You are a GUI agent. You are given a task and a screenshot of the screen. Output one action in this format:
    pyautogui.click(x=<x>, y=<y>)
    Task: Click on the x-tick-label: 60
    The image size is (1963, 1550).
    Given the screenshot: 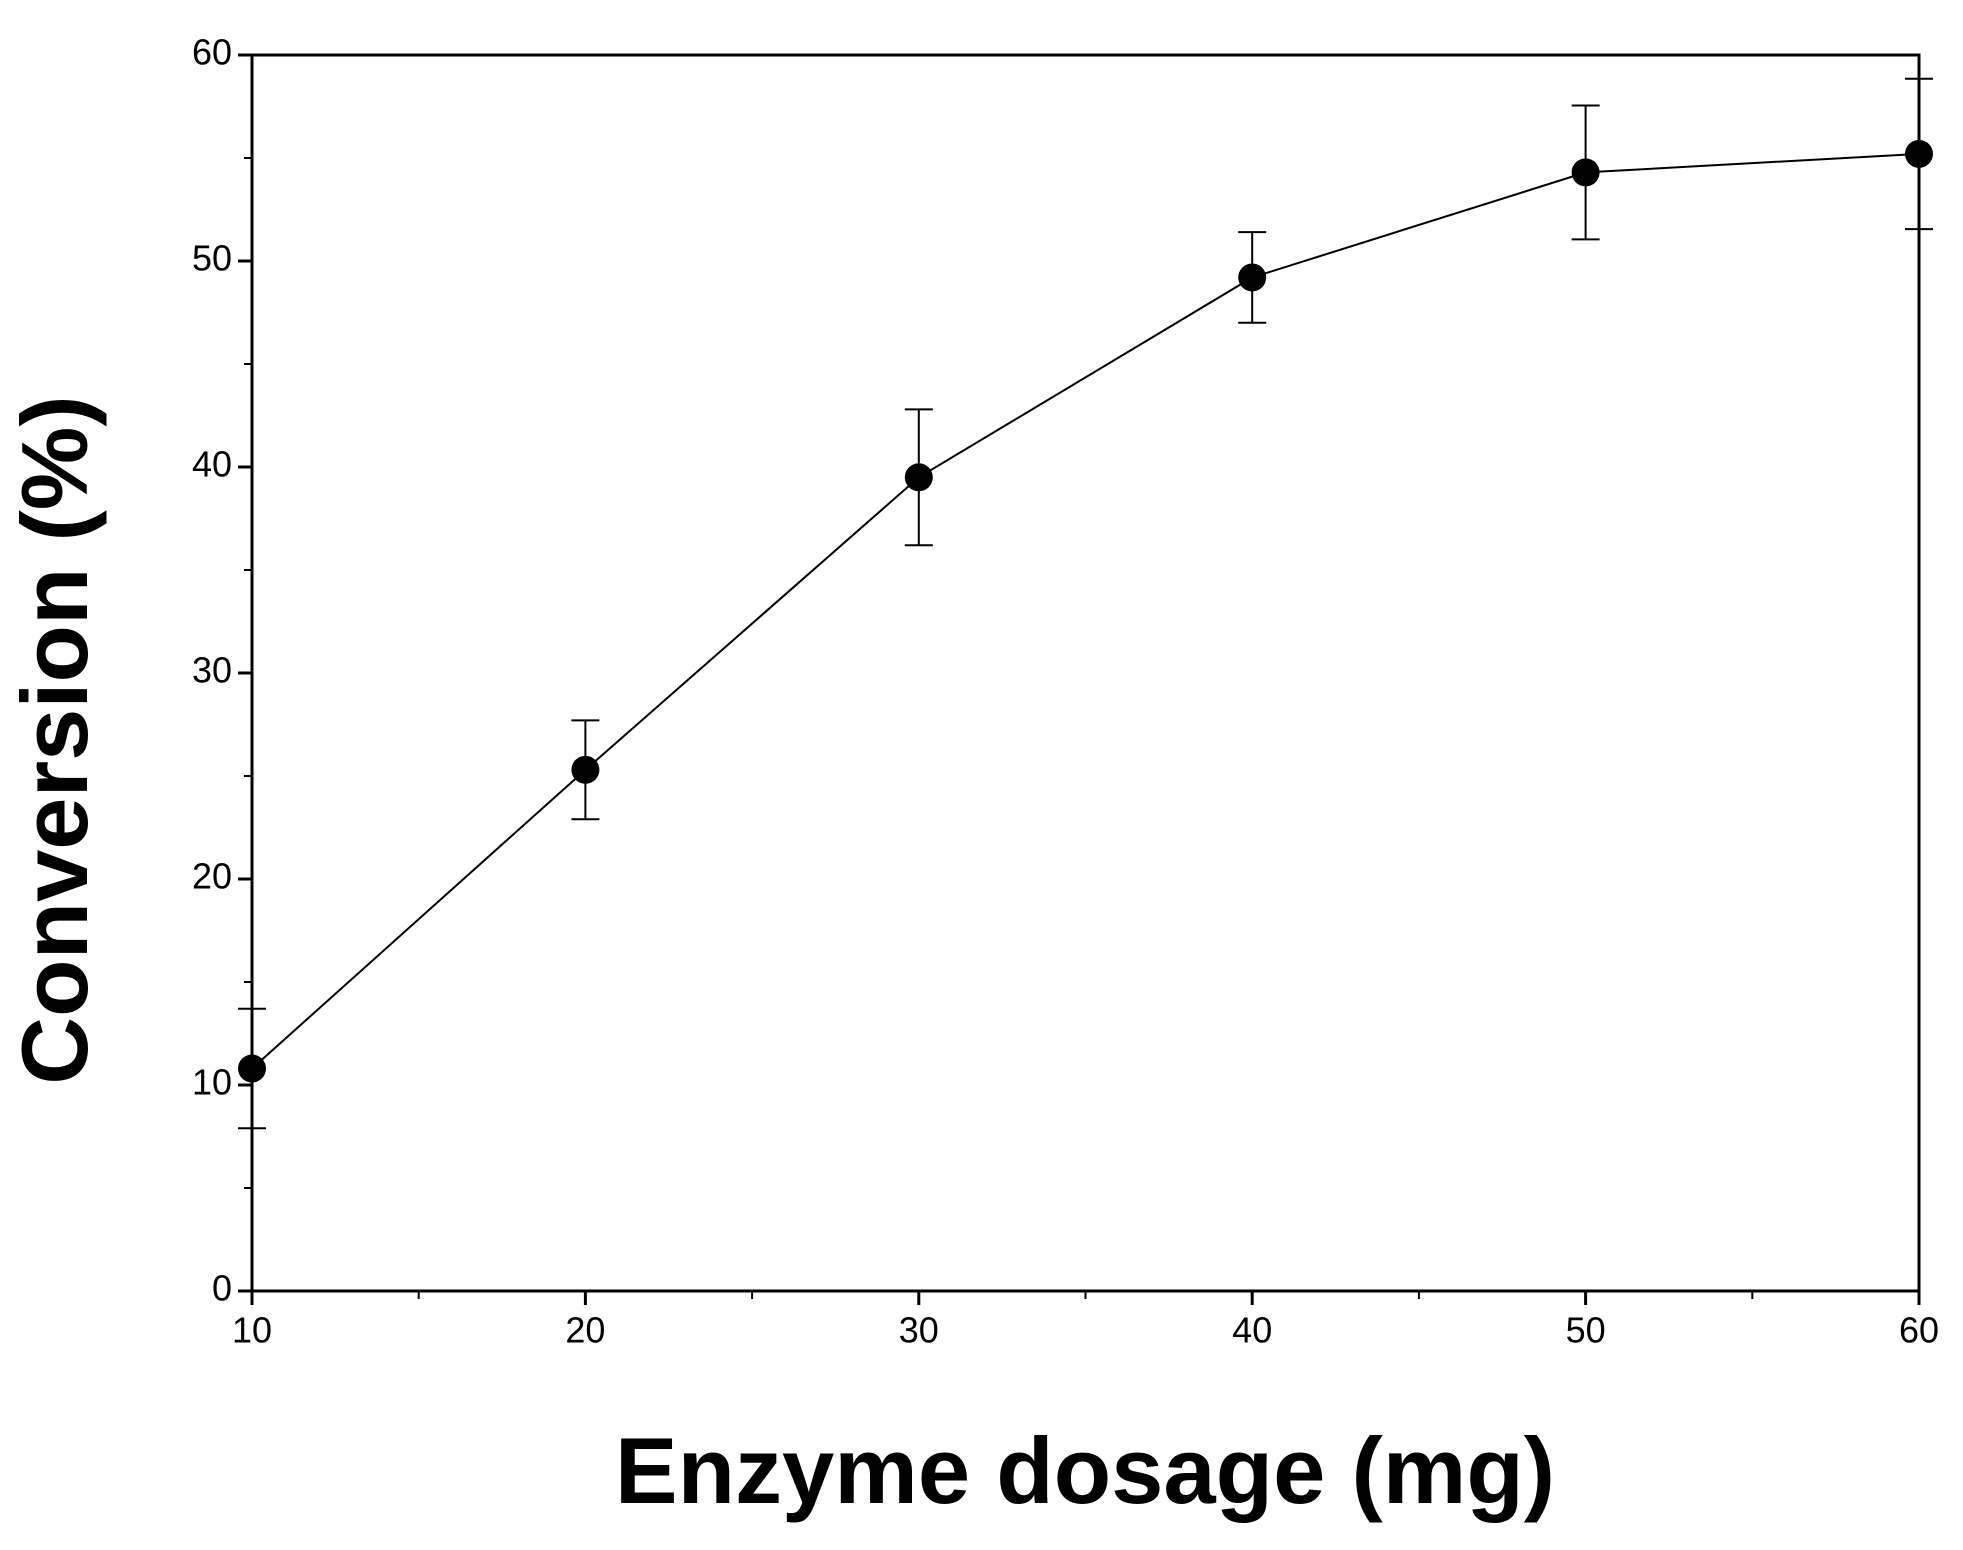 What is the action you would take?
    pyautogui.click(x=1919, y=1330)
    